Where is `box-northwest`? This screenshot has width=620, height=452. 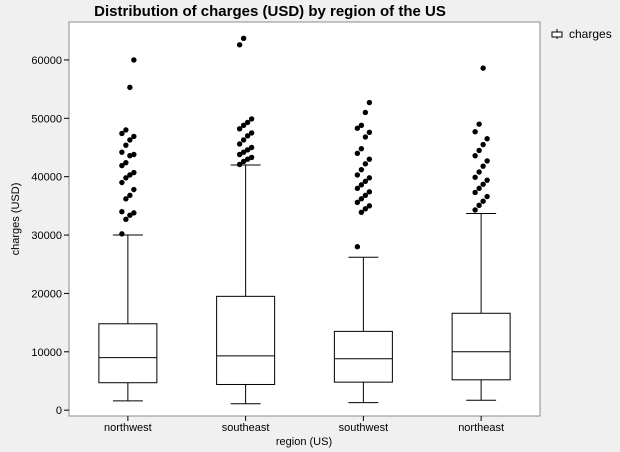
box-northwest is located at coordinates (128, 229).